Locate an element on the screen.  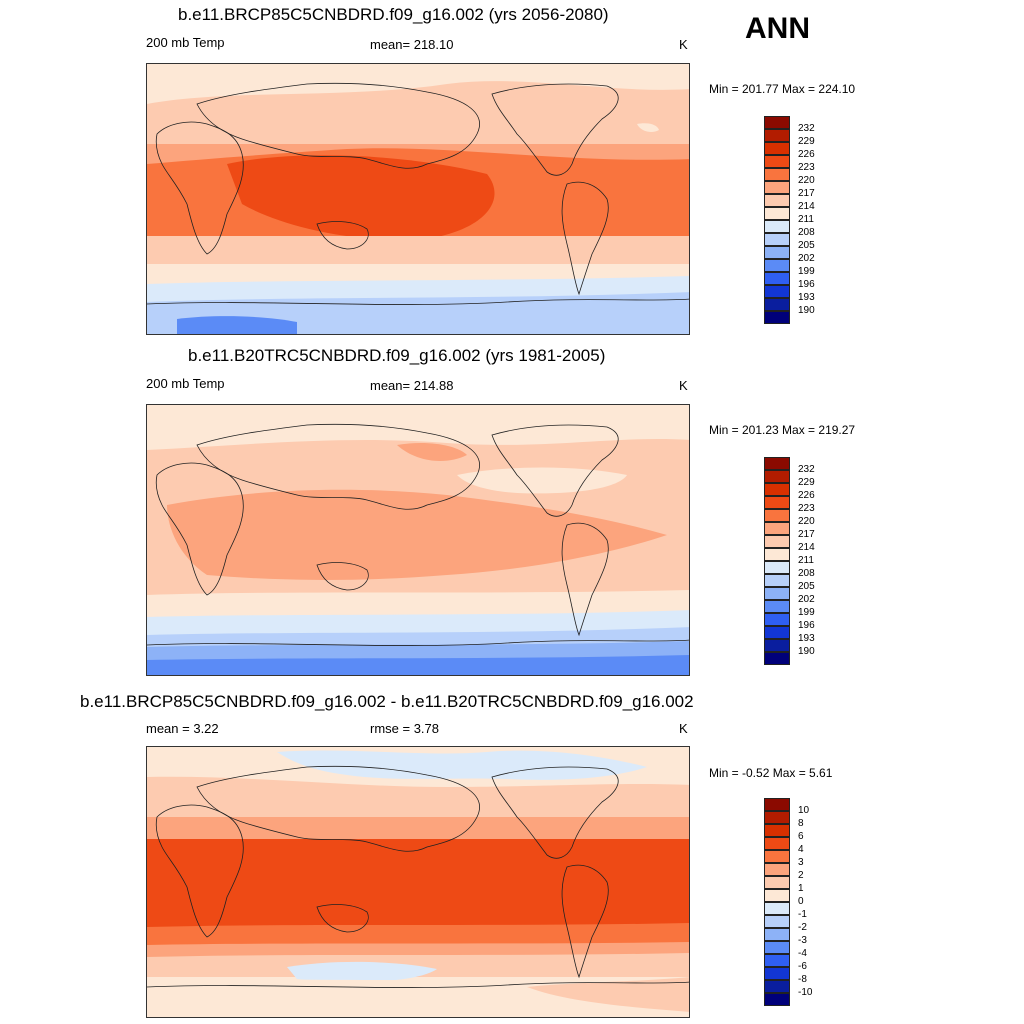
colorbar-1-label: 193 is located at coordinates (806, 297).